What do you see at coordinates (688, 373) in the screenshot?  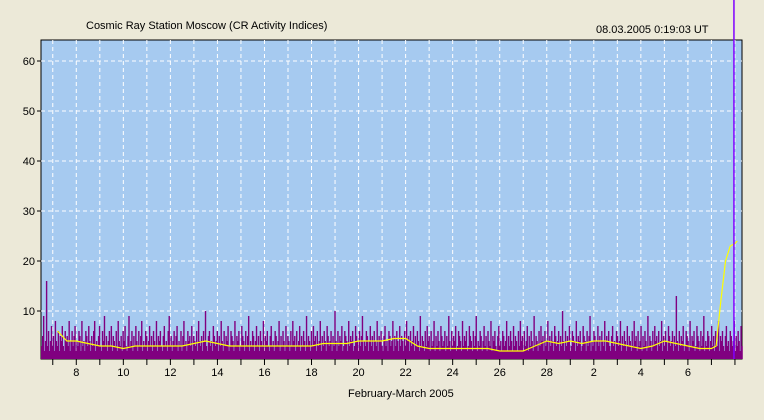 I see `x-tick-label: 6` at bounding box center [688, 373].